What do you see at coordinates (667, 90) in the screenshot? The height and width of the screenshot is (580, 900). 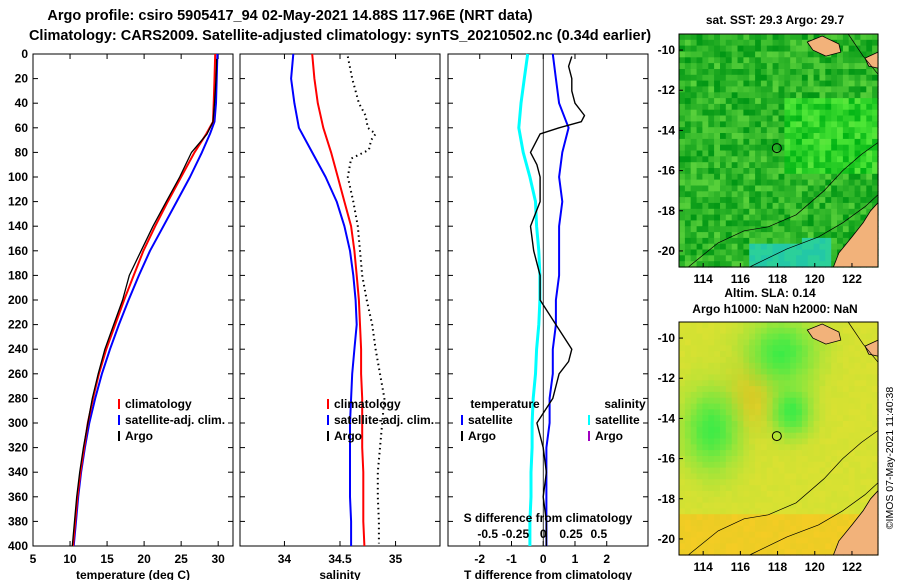 I see `lat-tick-label: -12` at bounding box center [667, 90].